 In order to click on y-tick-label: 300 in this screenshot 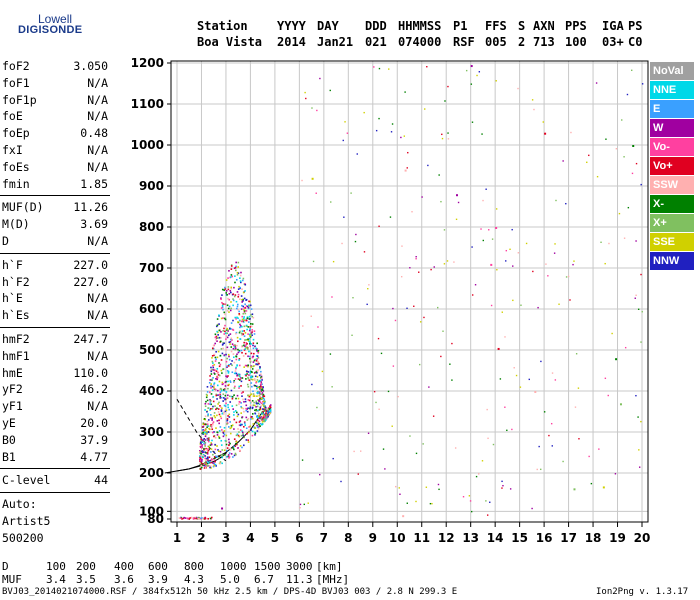, I will do `click(151, 432)`.